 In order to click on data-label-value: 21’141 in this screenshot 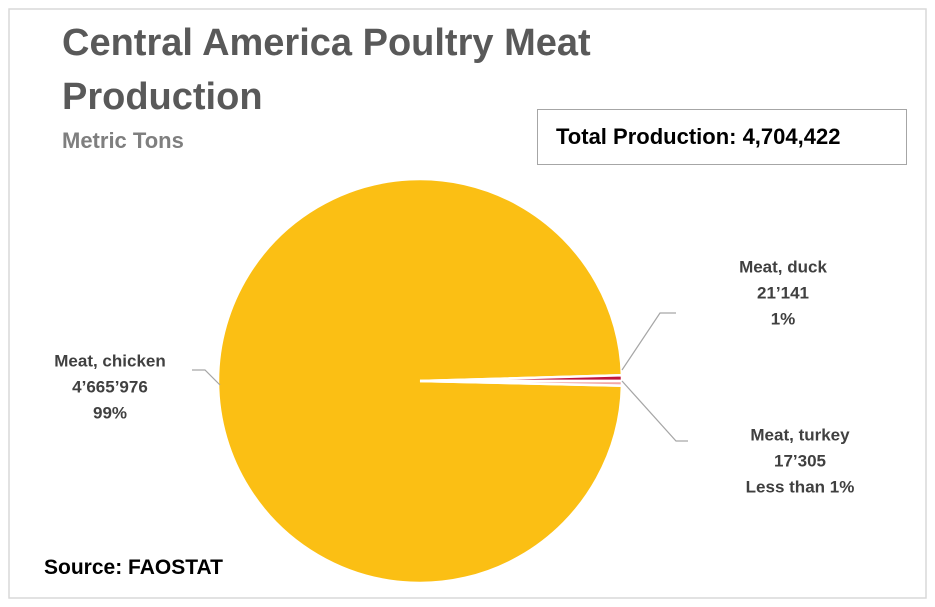, I will do `click(783, 292)`.